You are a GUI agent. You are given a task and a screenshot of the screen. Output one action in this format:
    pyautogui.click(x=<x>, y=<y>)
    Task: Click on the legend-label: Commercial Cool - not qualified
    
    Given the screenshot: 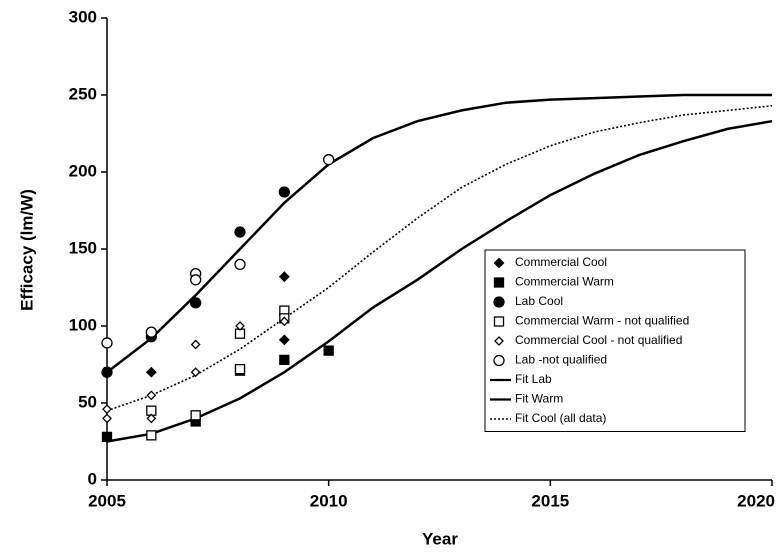 What is the action you would take?
    pyautogui.click(x=598, y=340)
    